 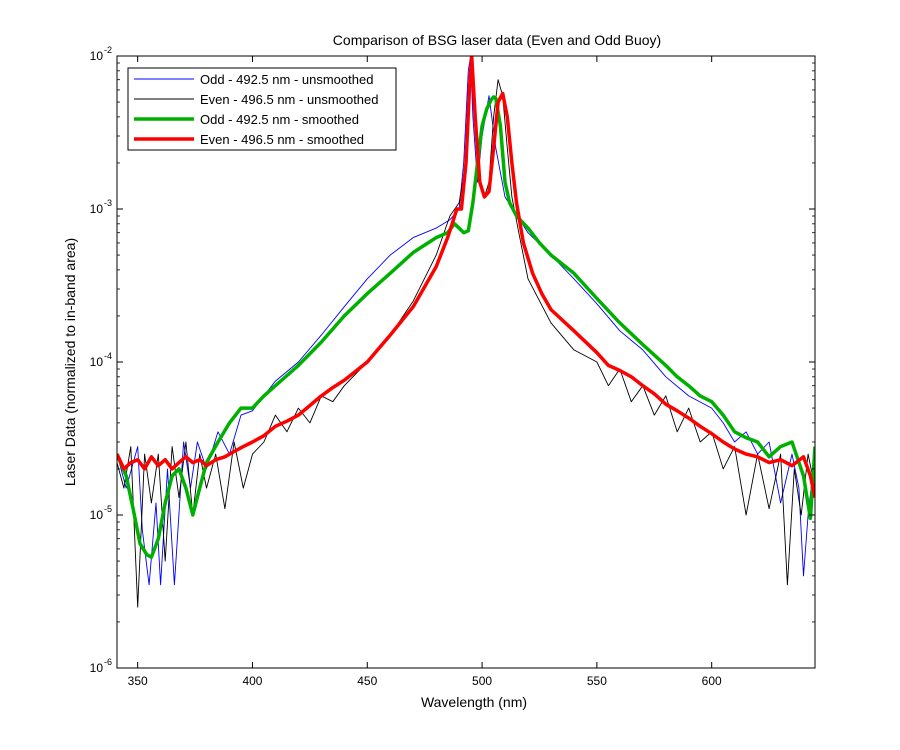 I want to click on x-tick-label-1: 400, so click(x=252, y=681).